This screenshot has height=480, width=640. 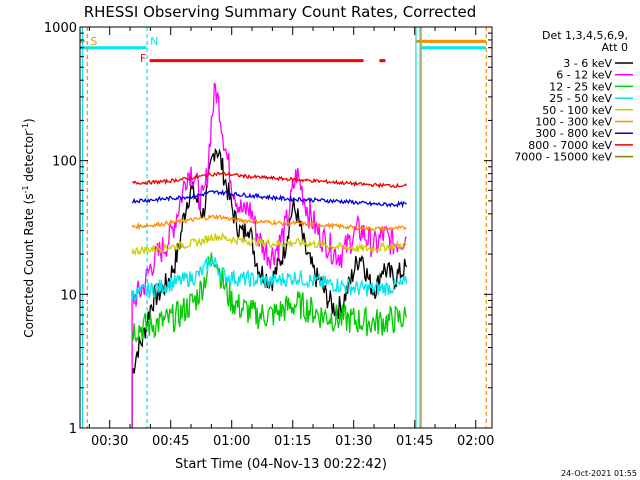 What do you see at coordinates (231, 441) in the screenshot?
I see `x-tick-label: 01:00` at bounding box center [231, 441].